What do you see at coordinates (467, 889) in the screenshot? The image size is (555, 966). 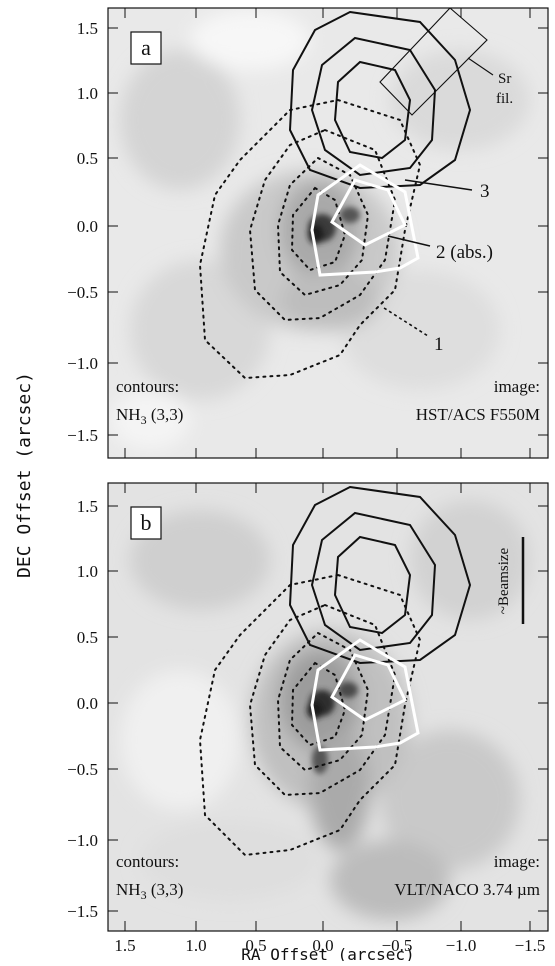 I see `panel-b-image-source: VLT/NACO 3.74 µm` at bounding box center [467, 889].